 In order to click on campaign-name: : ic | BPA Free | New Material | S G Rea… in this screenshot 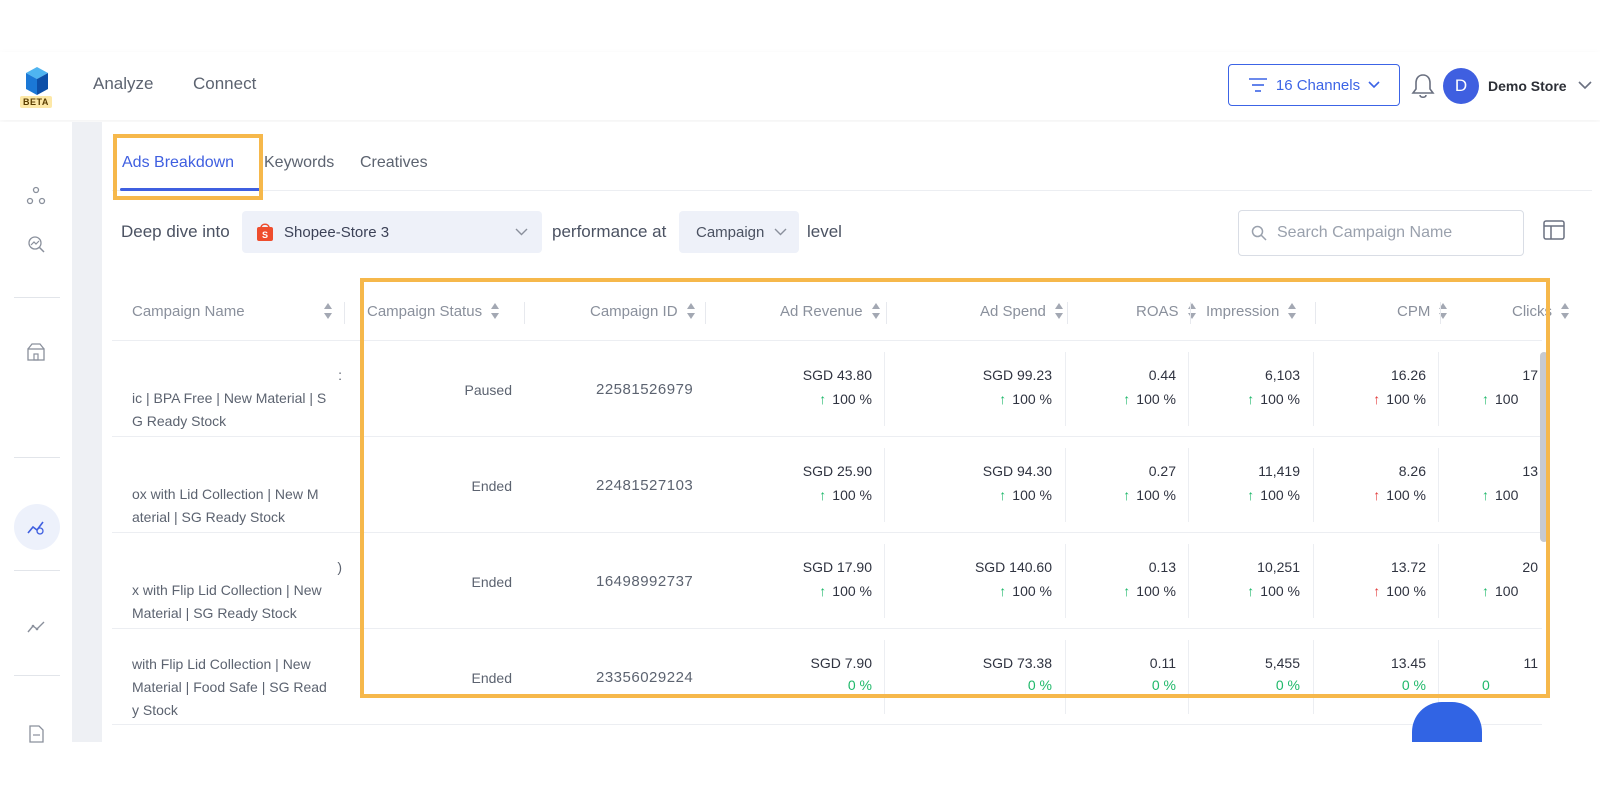, I will do `click(237, 398)`.